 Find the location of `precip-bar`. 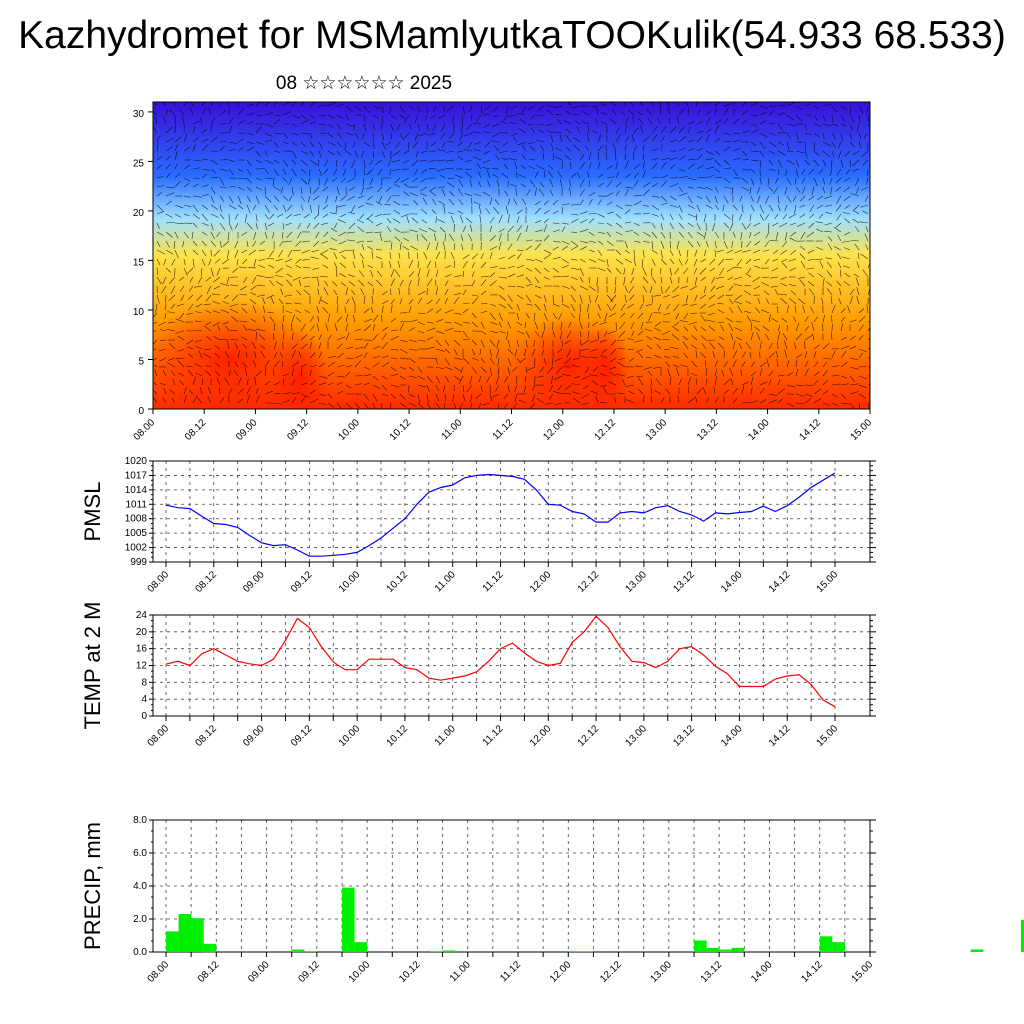

precip-bar is located at coordinates (977, 950).